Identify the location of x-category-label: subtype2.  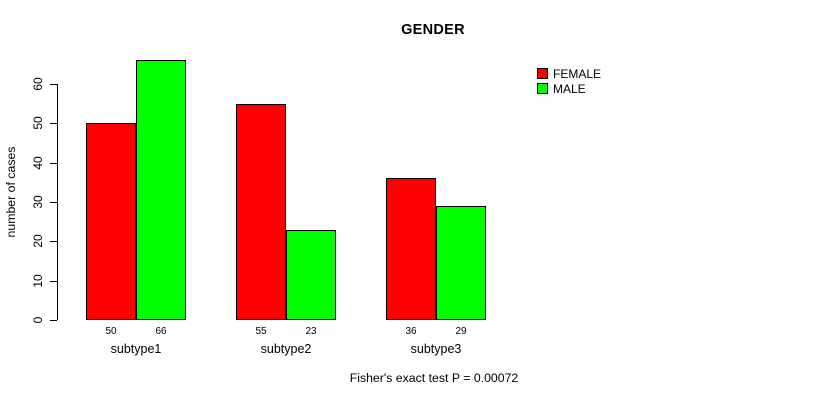
(286, 349).